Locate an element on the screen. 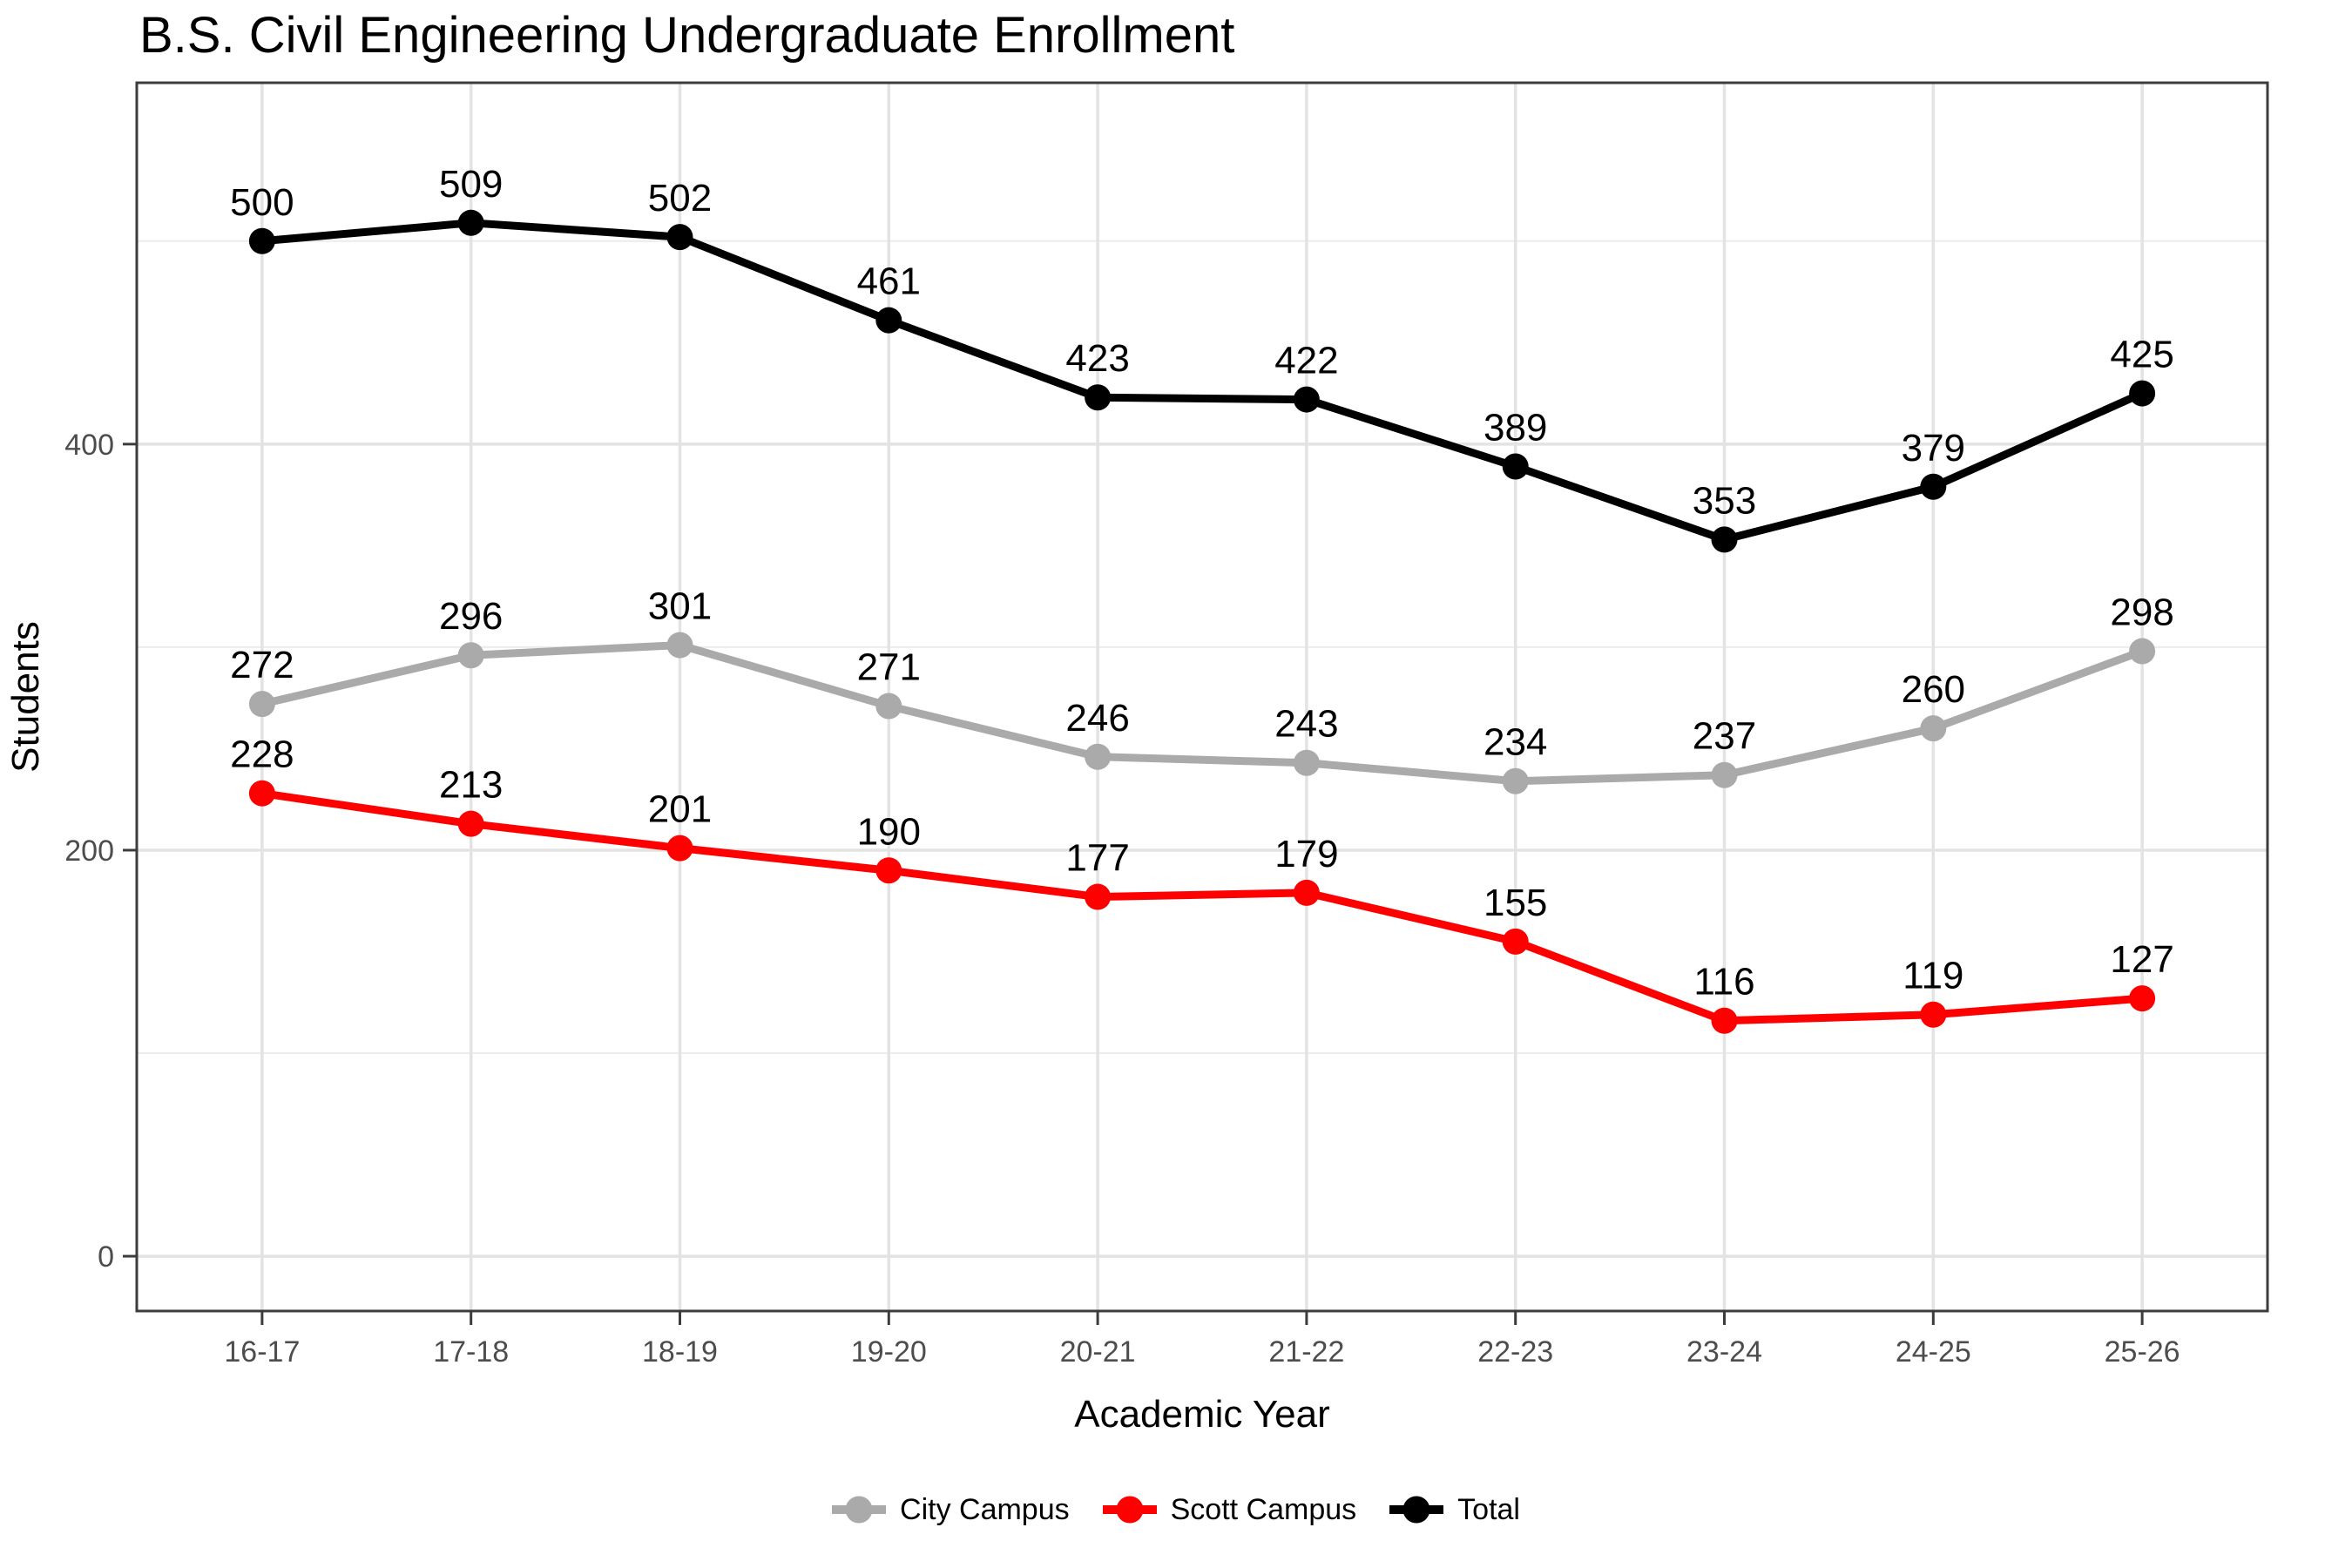 This screenshot has height=1568, width=2352. y-tick-label: 400 is located at coordinates (89, 445).